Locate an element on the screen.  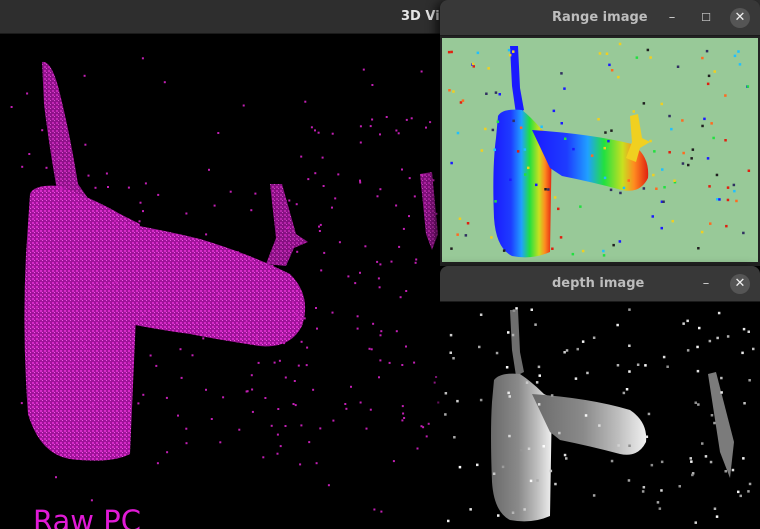
range-titlebar: Range image – ☐ ✕ is located at coordinates (600, 18).